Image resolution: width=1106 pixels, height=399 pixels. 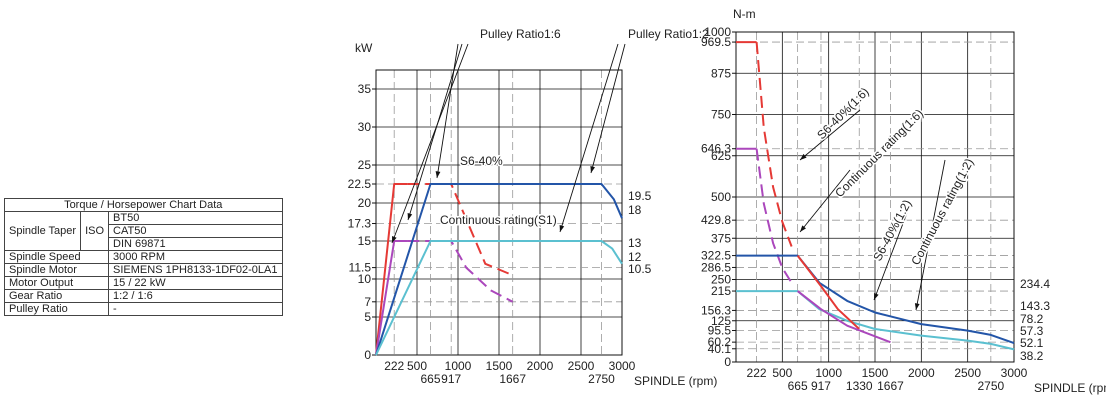 What do you see at coordinates (744, 14) in the screenshot?
I see `y-axis-label: N-m` at bounding box center [744, 14].